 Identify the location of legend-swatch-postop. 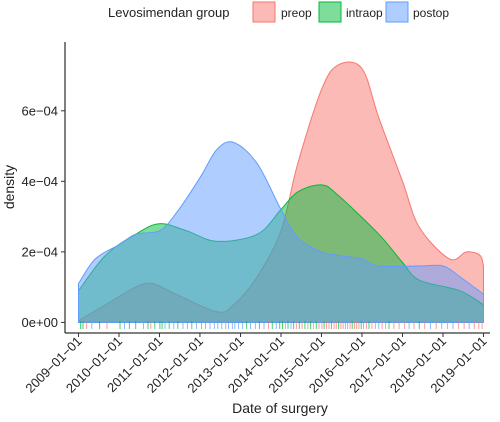
(397, 12).